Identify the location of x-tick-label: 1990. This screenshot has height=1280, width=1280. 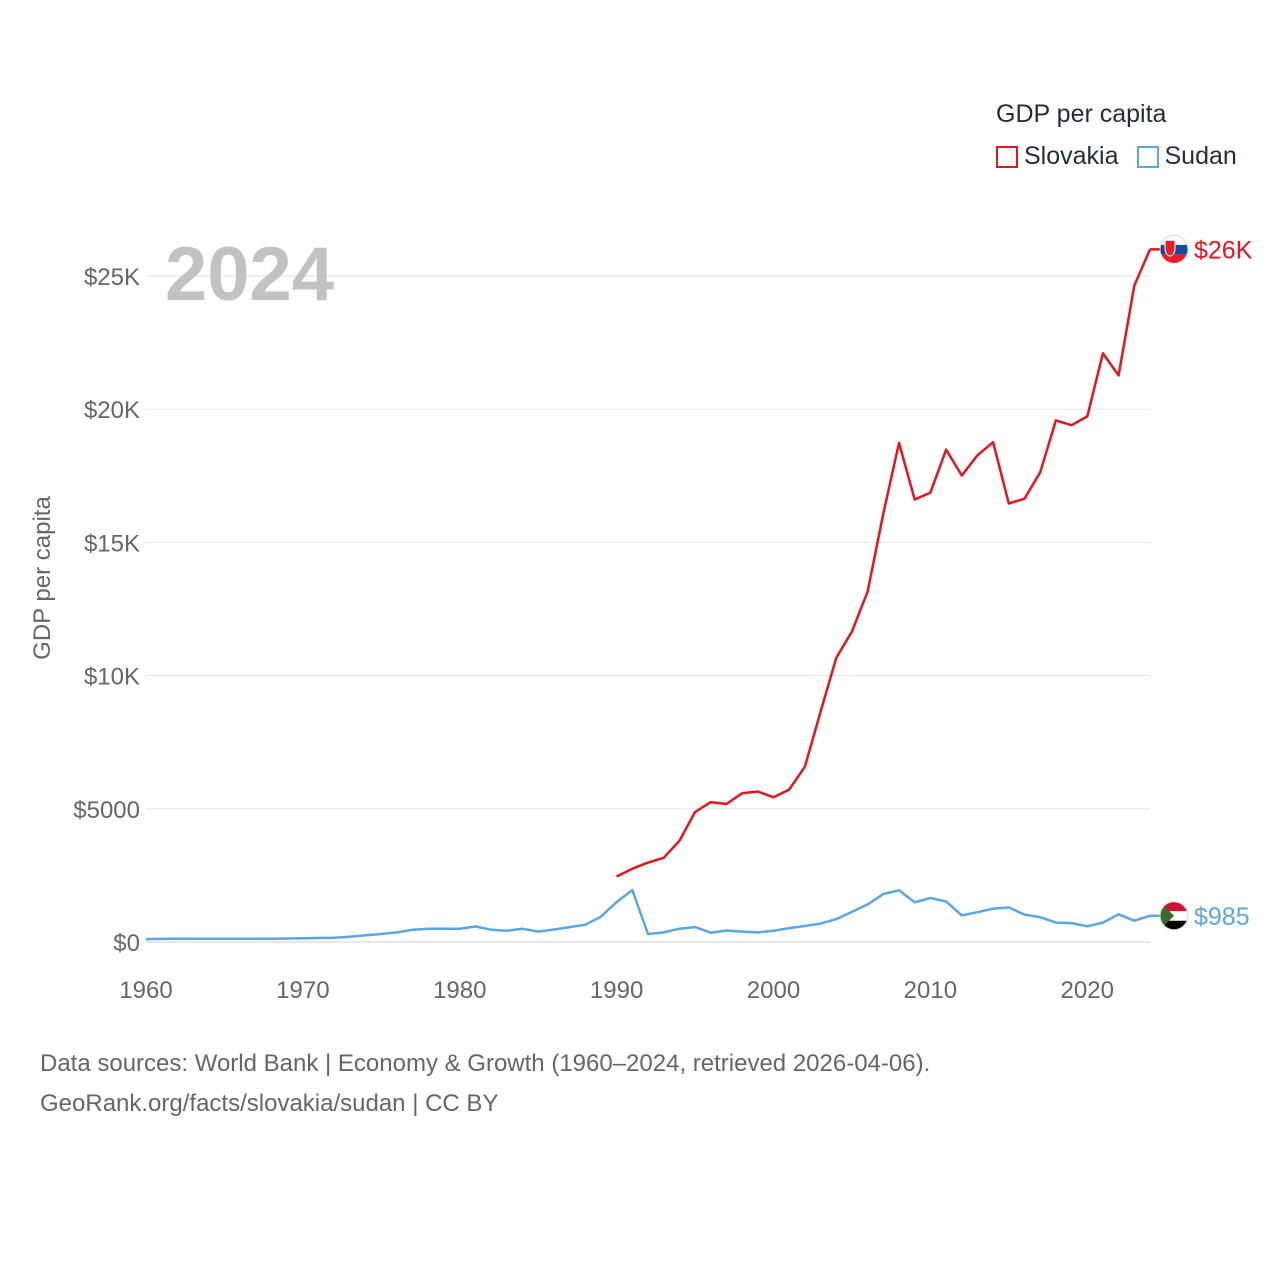
(616, 990).